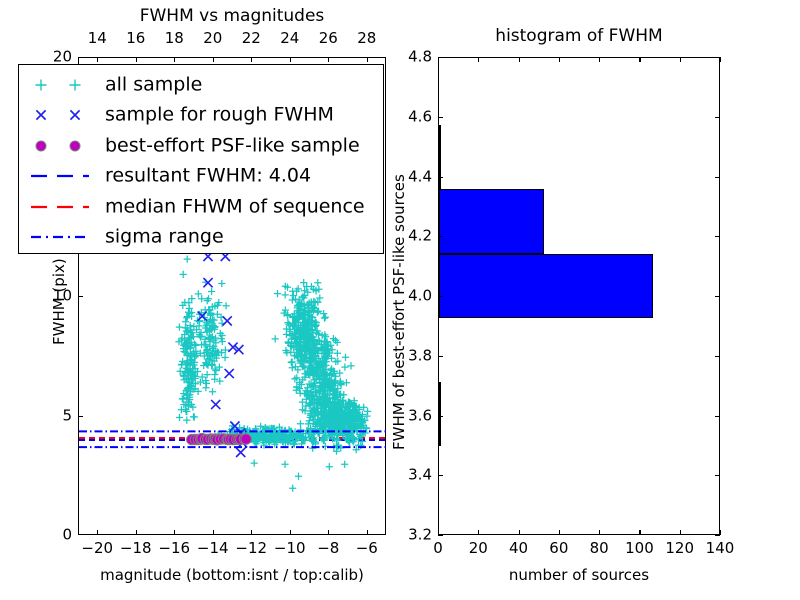 This screenshot has height=600, width=800. I want to click on legend-item: sigma range, so click(201, 237).